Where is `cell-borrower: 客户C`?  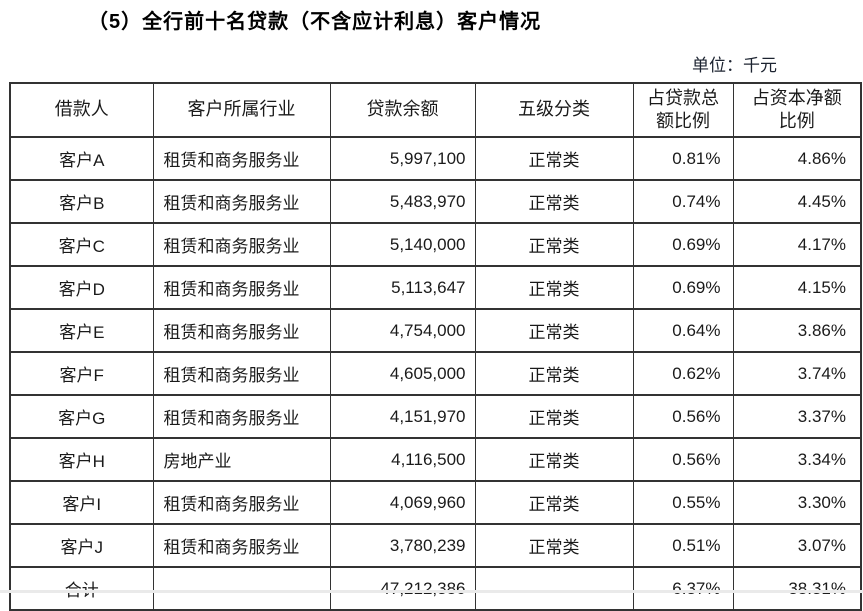
cell-borrower: 客户C is located at coordinates (81, 244).